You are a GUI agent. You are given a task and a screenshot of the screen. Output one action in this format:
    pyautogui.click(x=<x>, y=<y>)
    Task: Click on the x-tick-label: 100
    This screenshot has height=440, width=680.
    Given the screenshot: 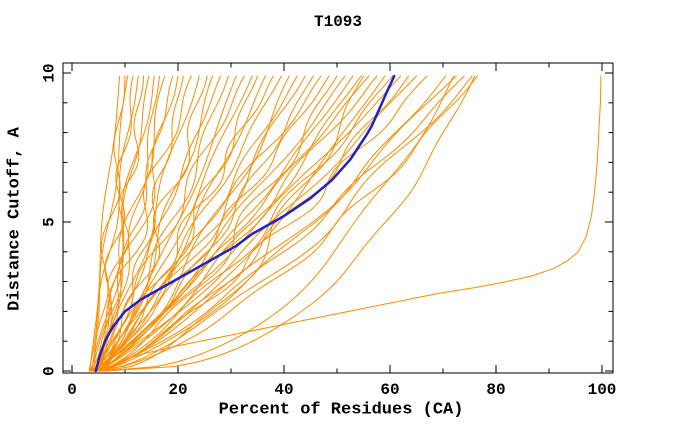 What is the action you would take?
    pyautogui.click(x=602, y=390)
    